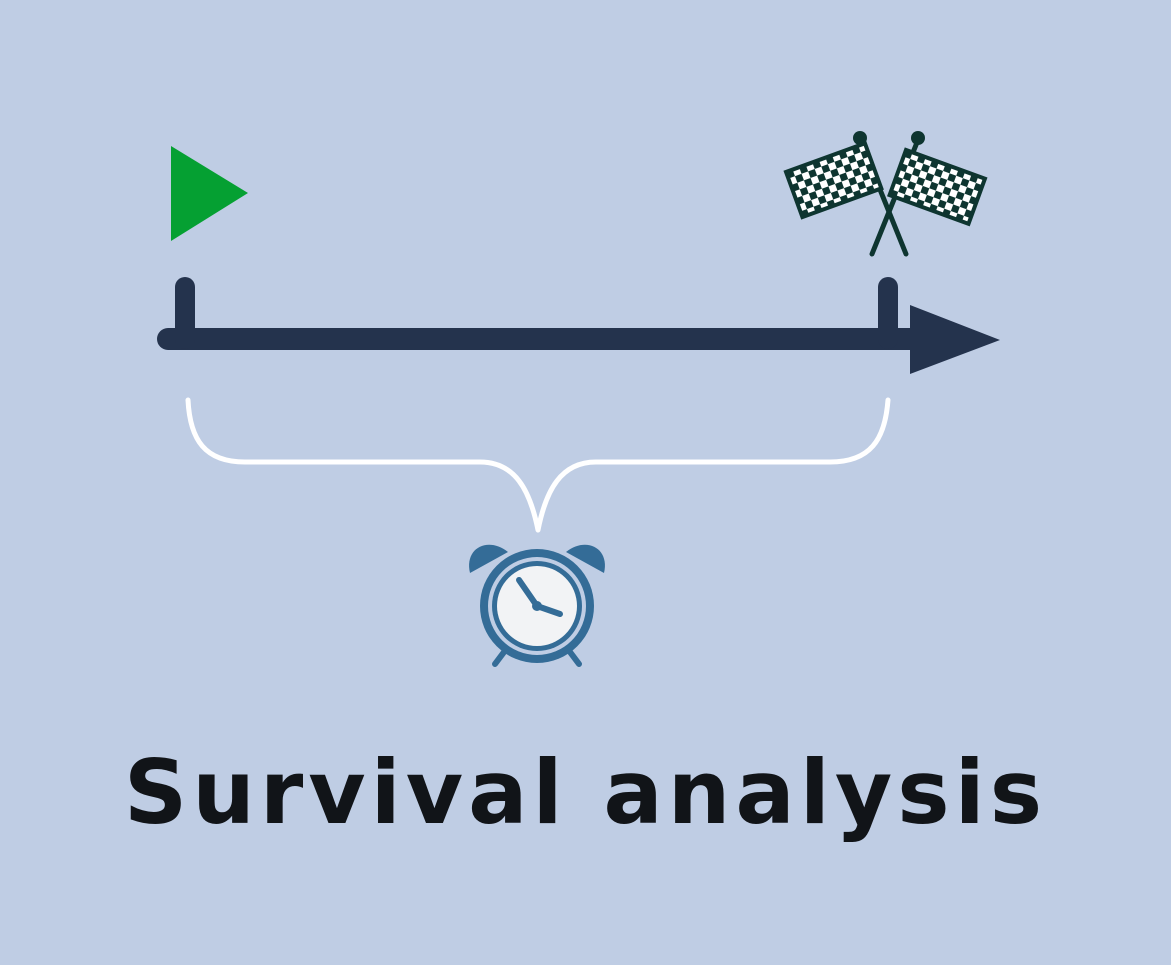 The image size is (1171, 965). What do you see at coordinates (538, 465) in the screenshot?
I see `interval-brace` at bounding box center [538, 465].